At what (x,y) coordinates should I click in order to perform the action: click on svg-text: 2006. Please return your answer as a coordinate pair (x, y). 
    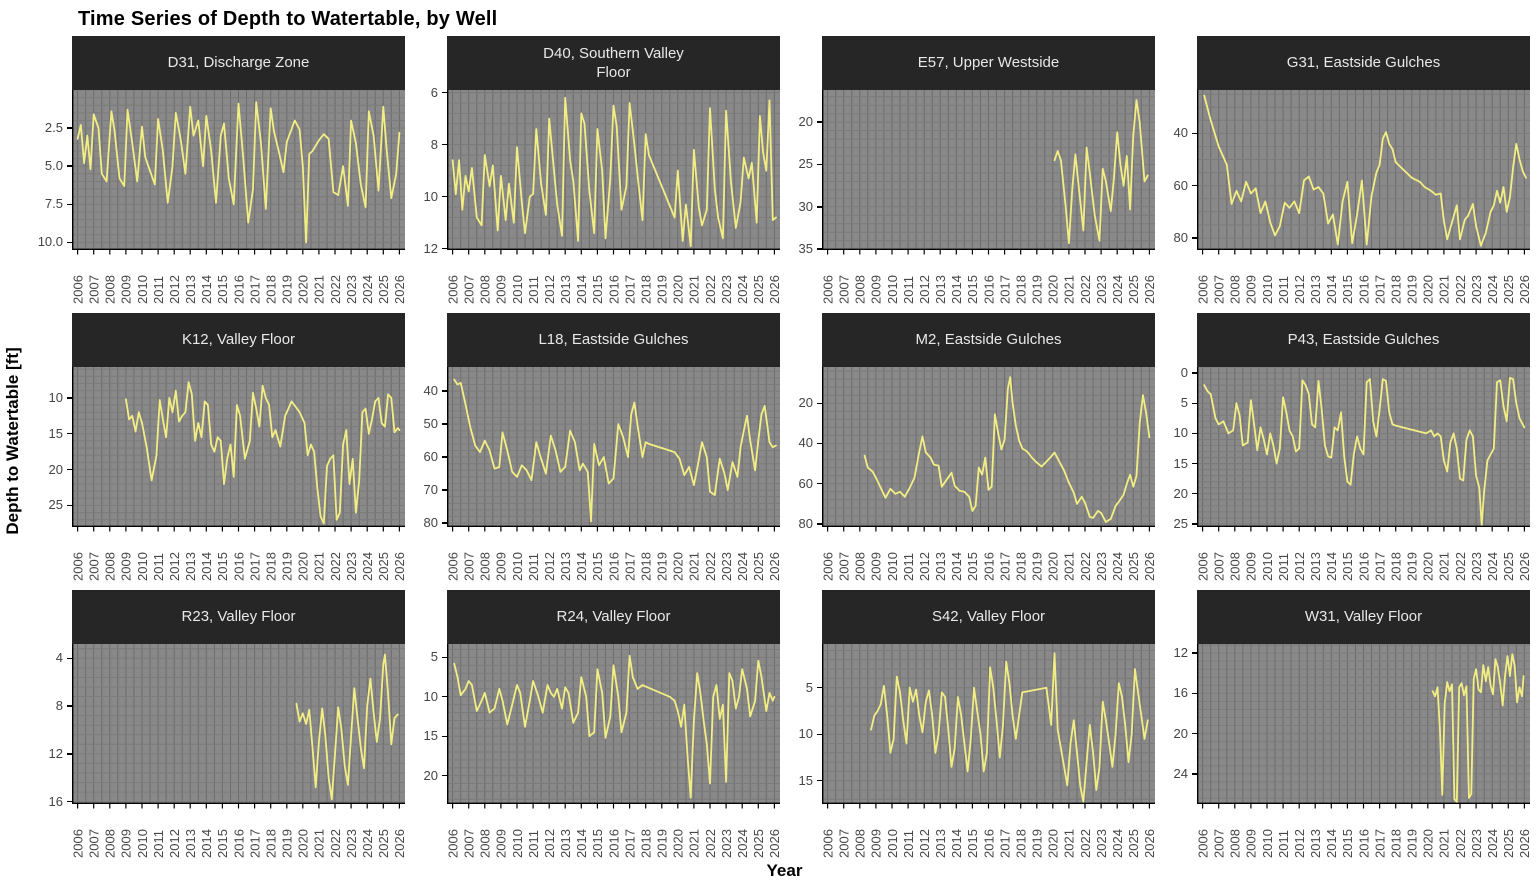
    Looking at the image, I should click on (1202, 289).